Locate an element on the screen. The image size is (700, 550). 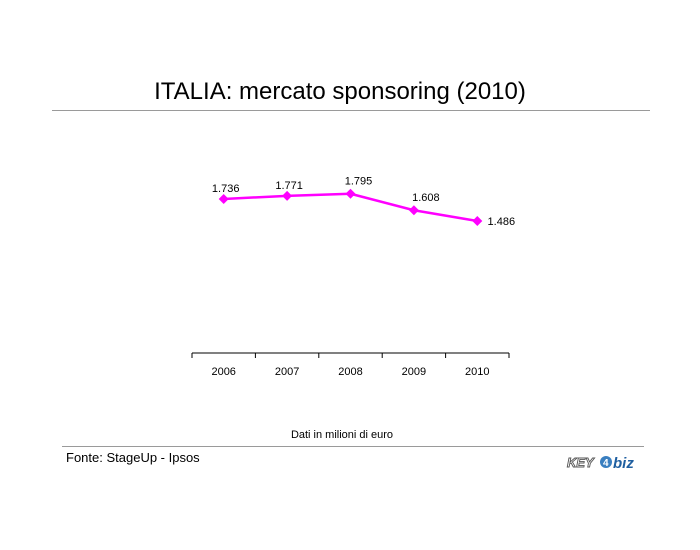
svg-text: 4 is located at coordinates (606, 463).